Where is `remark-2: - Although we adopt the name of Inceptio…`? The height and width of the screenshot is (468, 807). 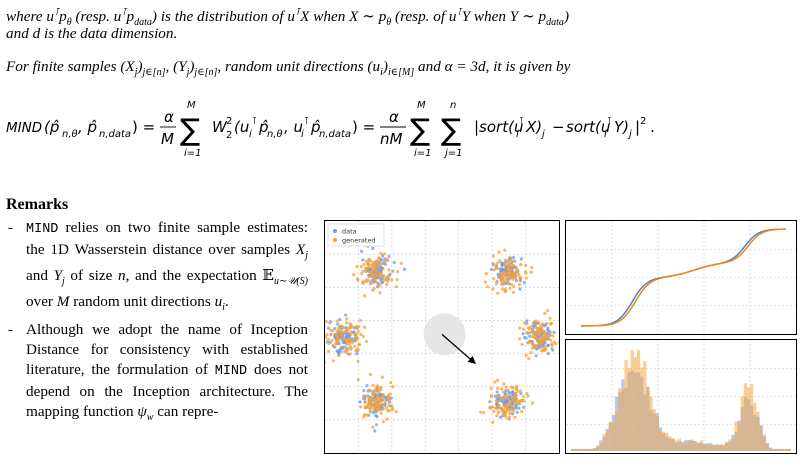
remark-2: - Although we adopt the name of Inceptio… is located at coordinates (158, 372).